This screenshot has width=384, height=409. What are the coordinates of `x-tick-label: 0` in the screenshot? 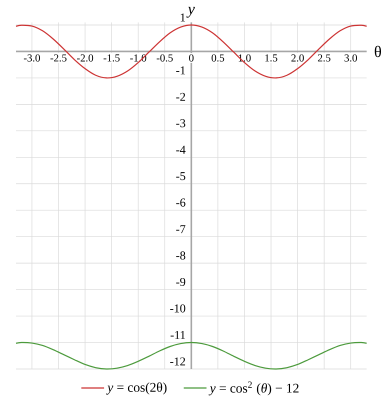 It's located at (191, 58).